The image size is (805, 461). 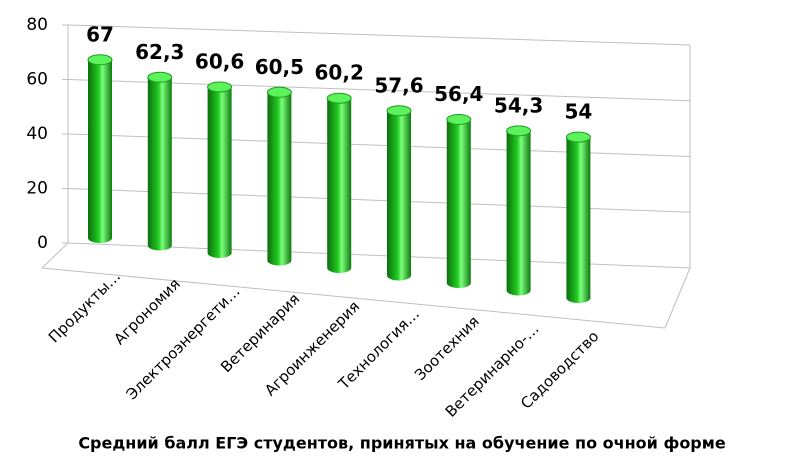 What do you see at coordinates (578, 112) in the screenshot?
I see `value-label: 54` at bounding box center [578, 112].